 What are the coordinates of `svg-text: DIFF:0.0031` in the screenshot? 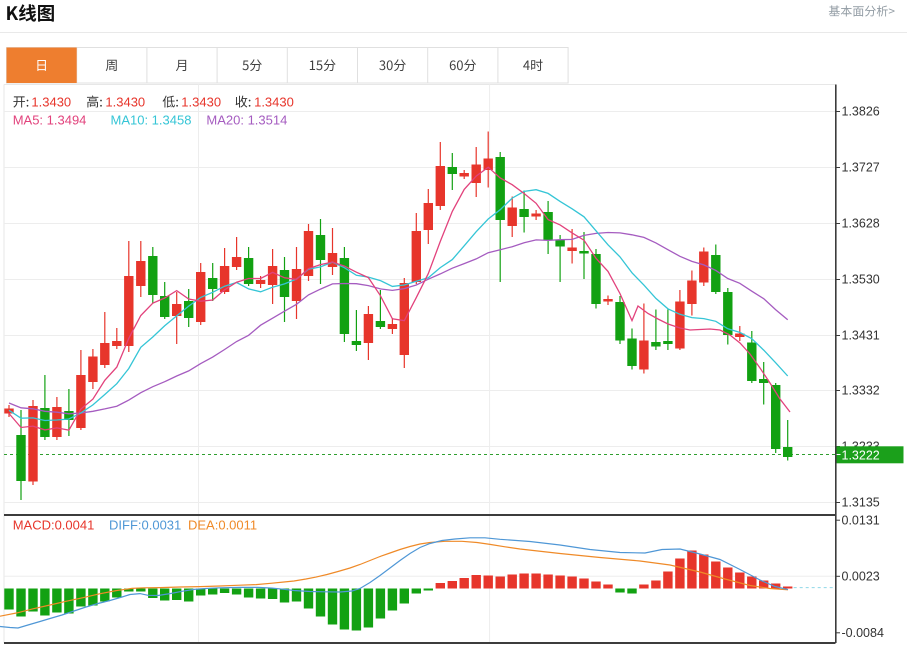 It's located at (145, 525).